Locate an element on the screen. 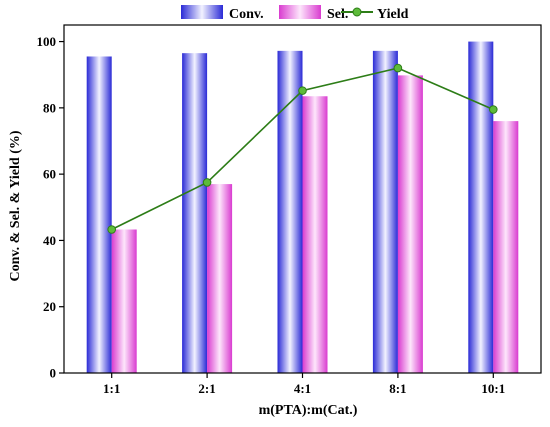  y-axis: 0 20 40 60 80 100 is located at coordinates (50, 207).